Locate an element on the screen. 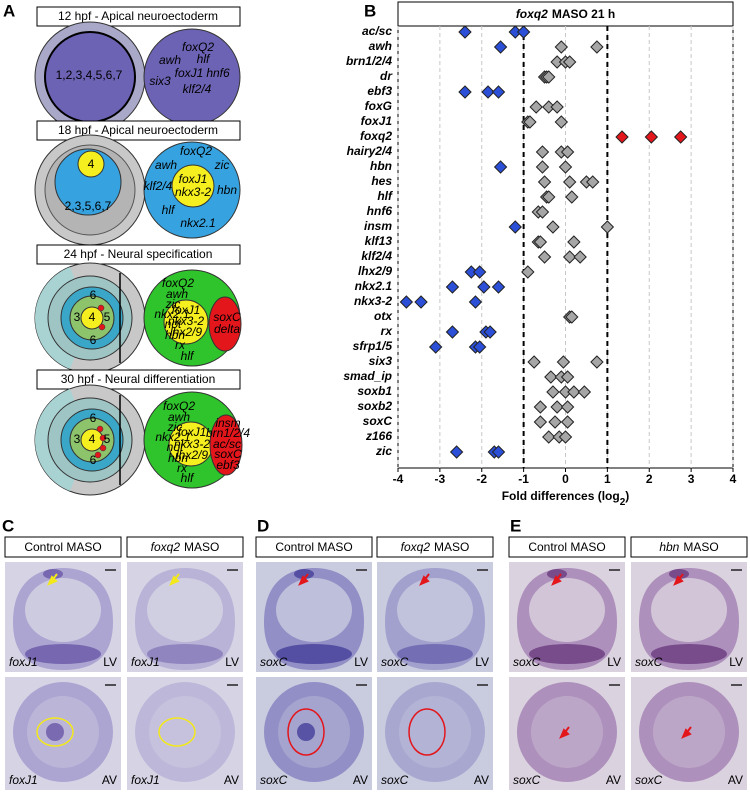  stage-box is located at coordinates (138, 379).